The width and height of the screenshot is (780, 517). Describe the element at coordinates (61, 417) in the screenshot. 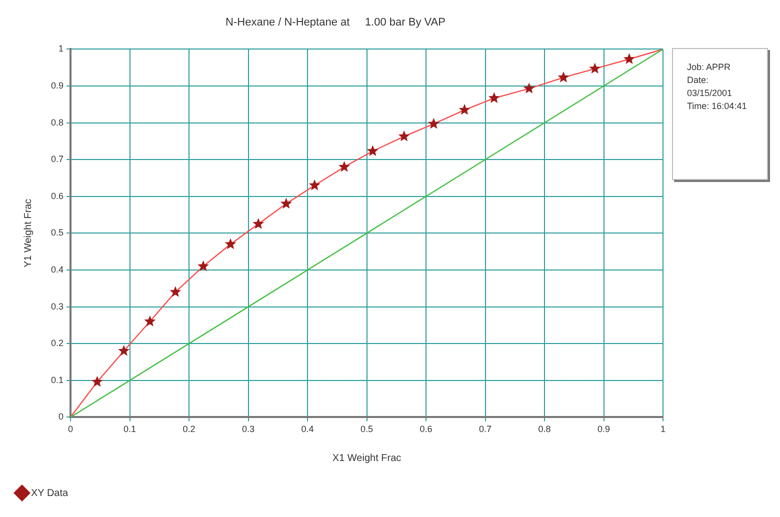

I see `y-tick-label: 0` at that location.